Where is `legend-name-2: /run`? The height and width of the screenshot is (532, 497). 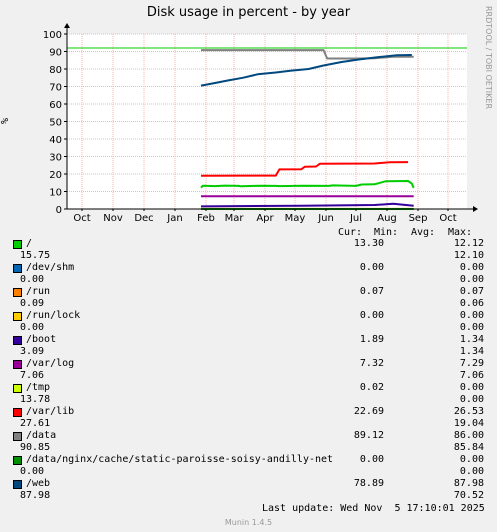
legend-name-2: /run is located at coordinates (38, 291).